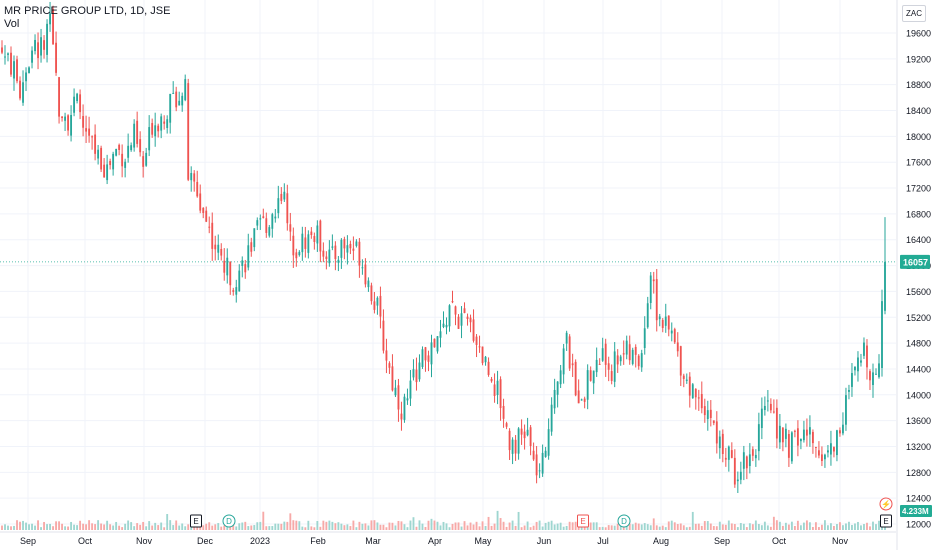 Image resolution: width=932 pixels, height=555 pixels. What do you see at coordinates (918, 163) in the screenshot?
I see `y-tick-label: 17600` at bounding box center [918, 163].